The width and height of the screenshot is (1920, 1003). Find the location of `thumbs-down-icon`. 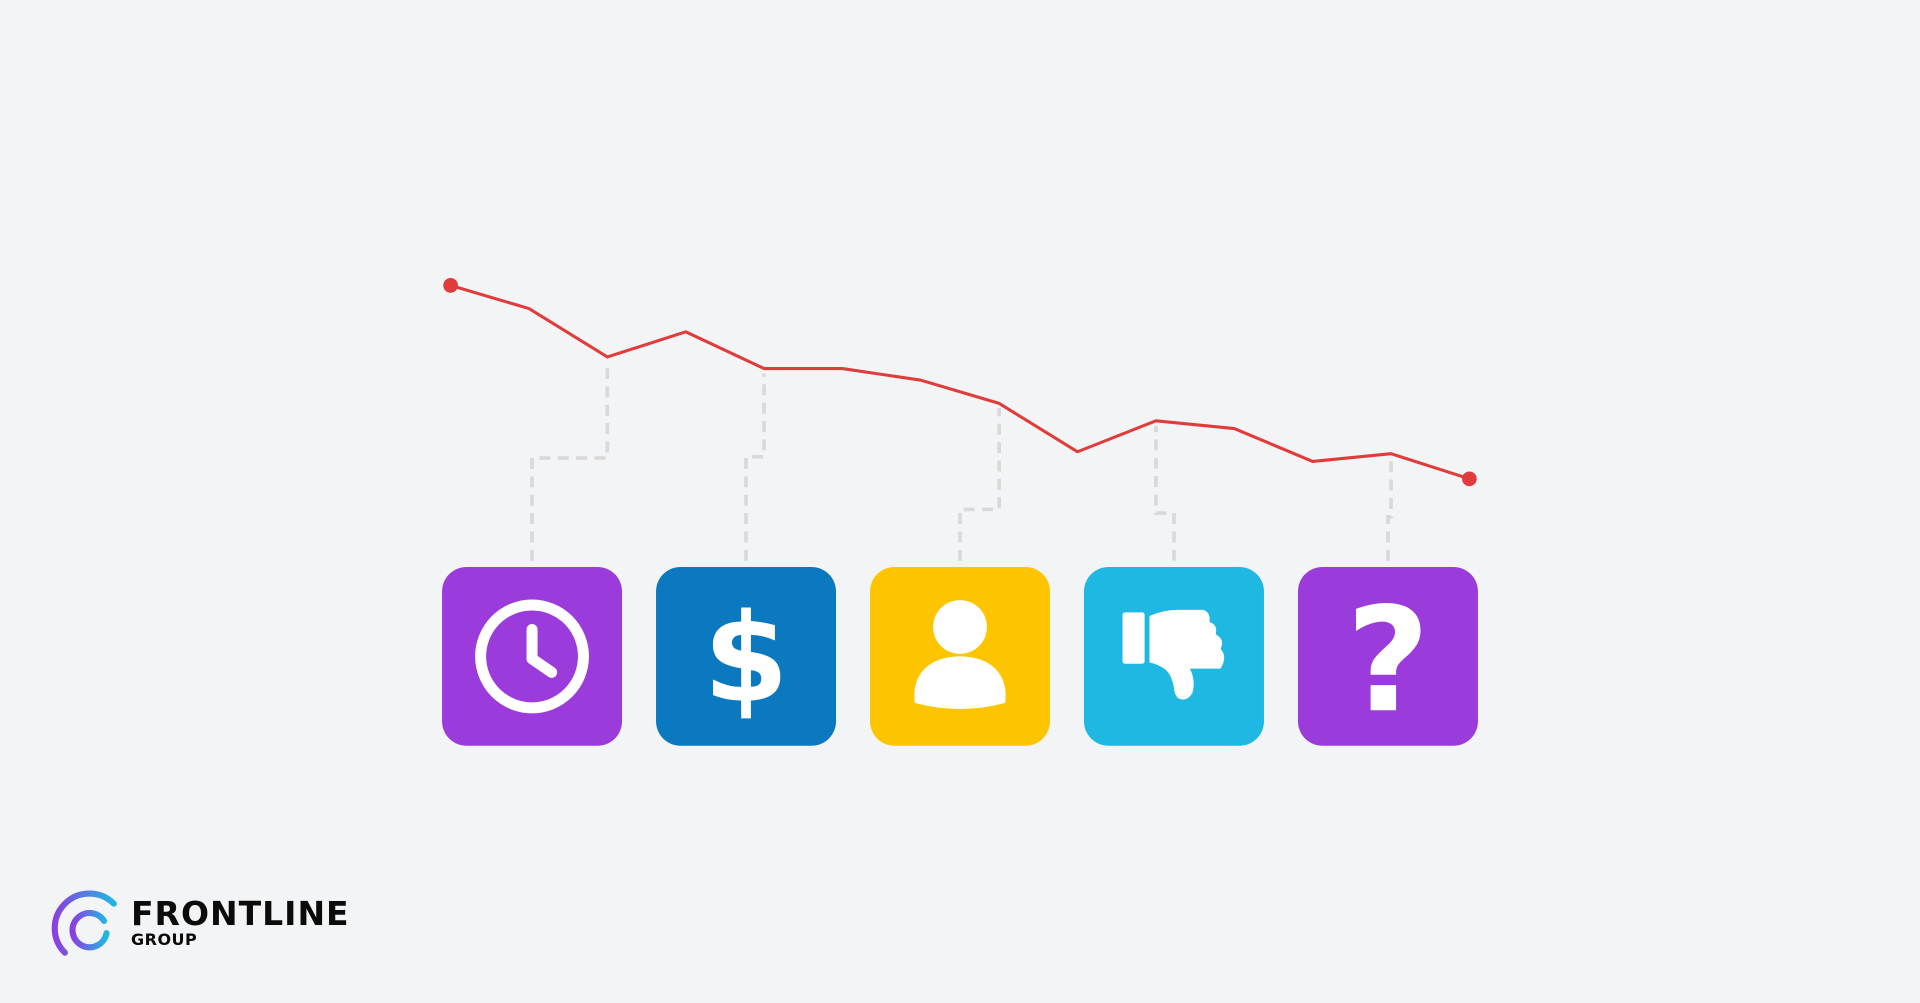

thumbs-down-icon is located at coordinates (1173, 654).